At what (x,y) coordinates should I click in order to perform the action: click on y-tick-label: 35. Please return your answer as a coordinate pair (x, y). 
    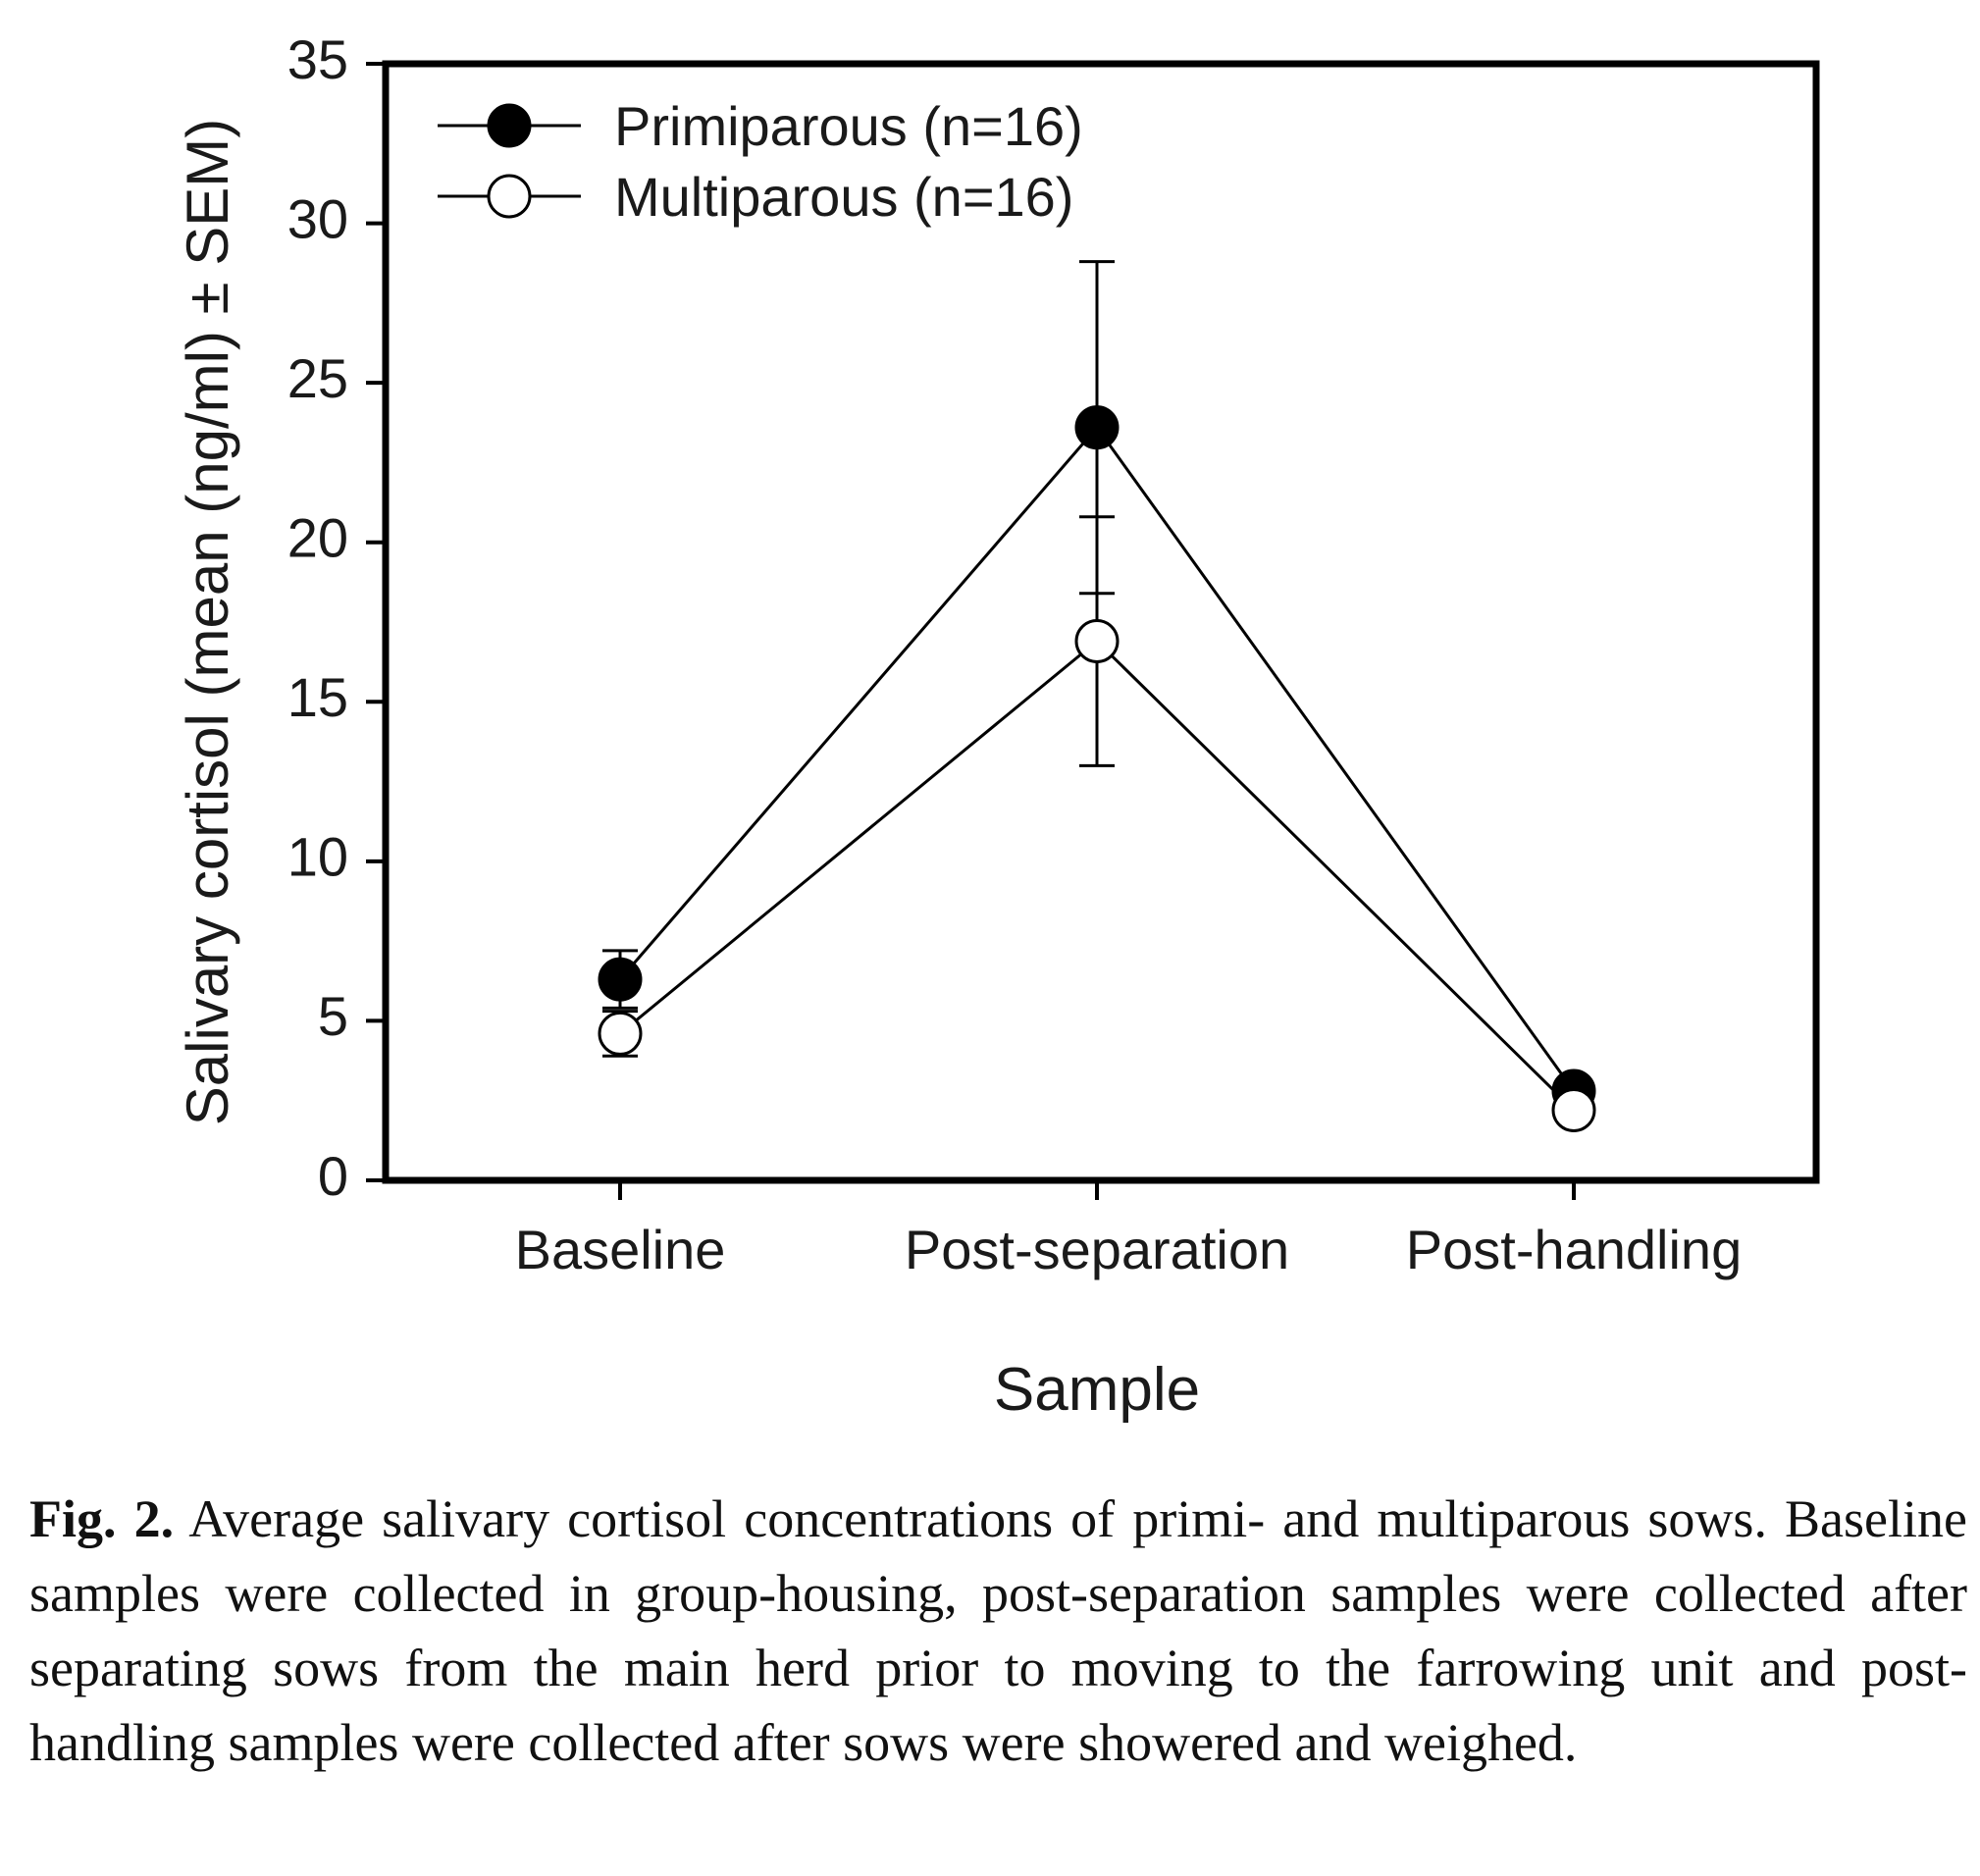
    Looking at the image, I should click on (317, 59).